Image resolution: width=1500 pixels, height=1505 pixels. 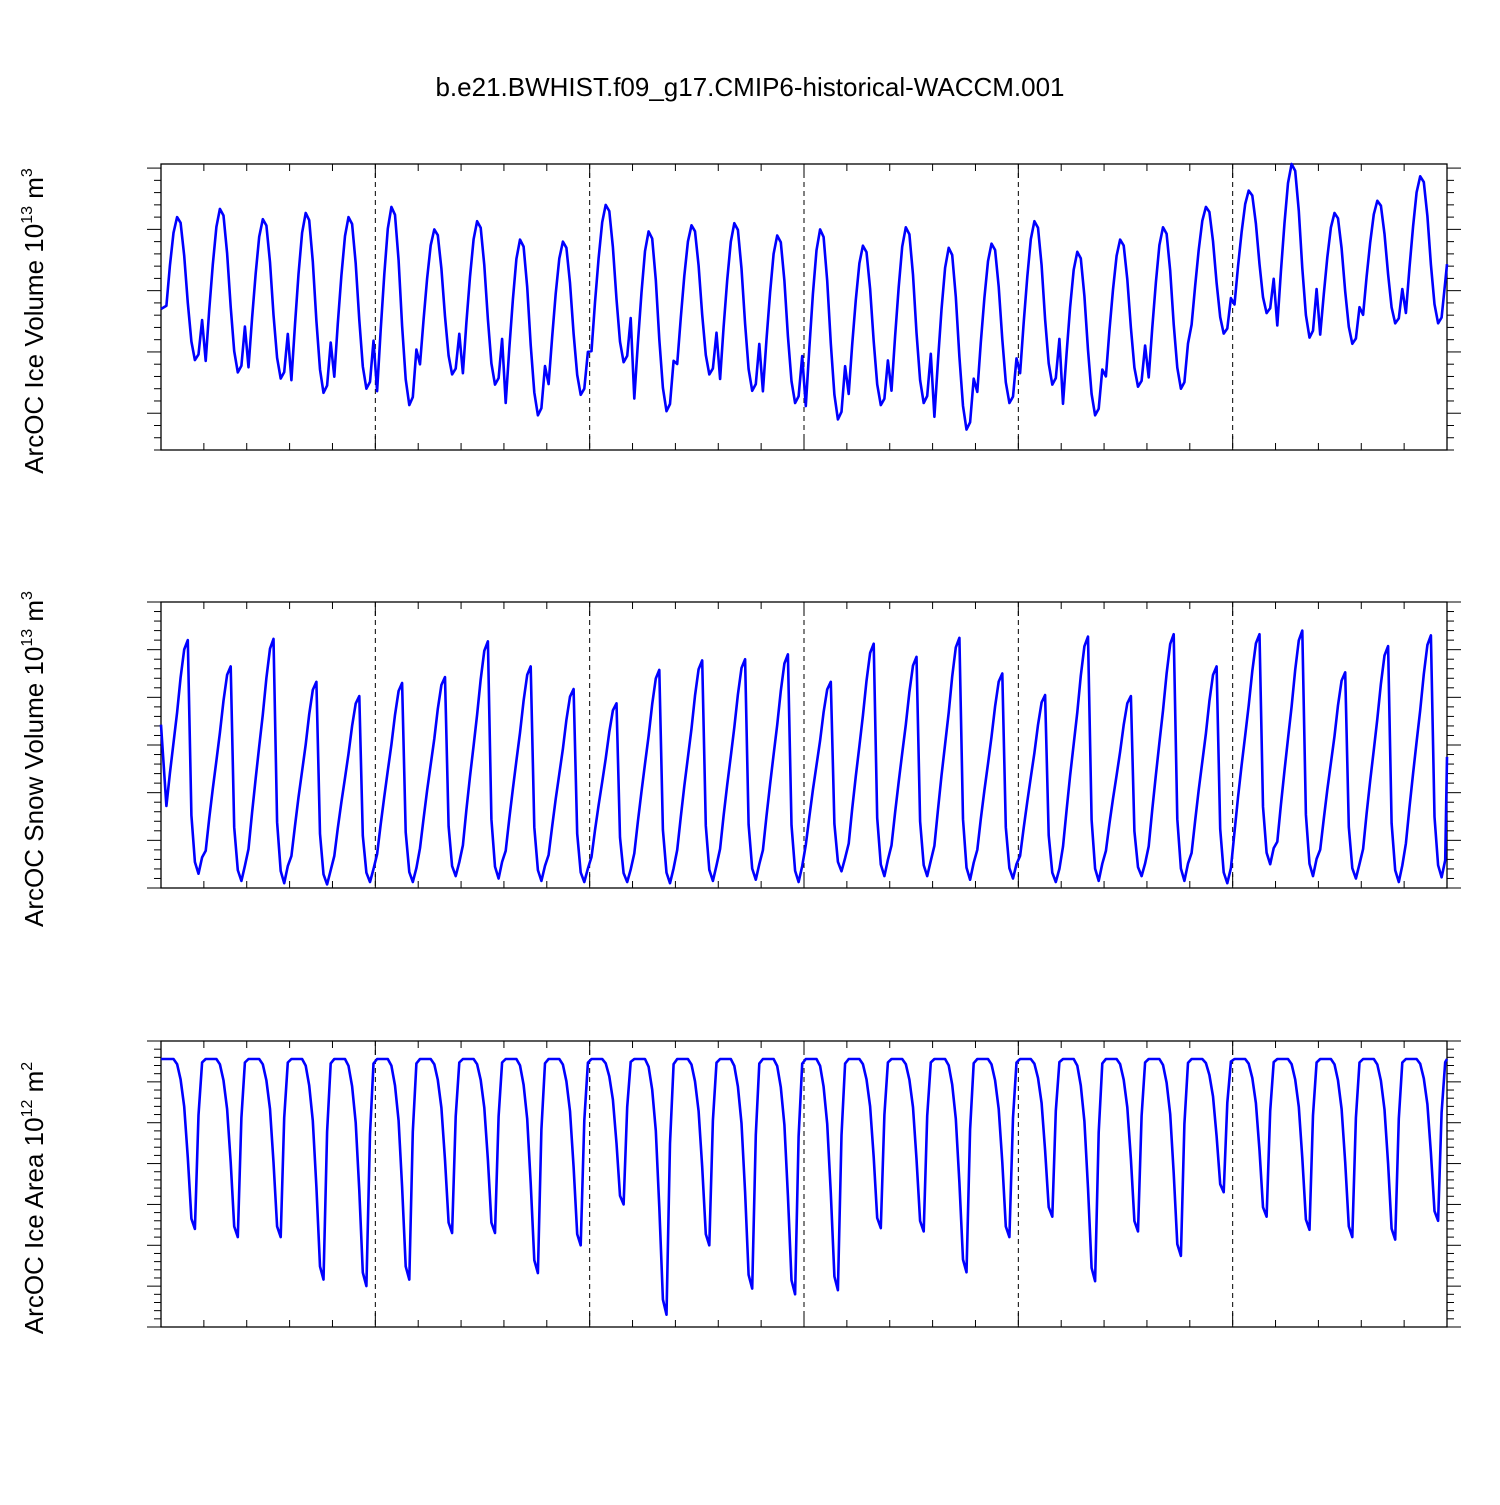 I want to click on y-axis-label-superscript: 2, so click(x=27, y=1066).